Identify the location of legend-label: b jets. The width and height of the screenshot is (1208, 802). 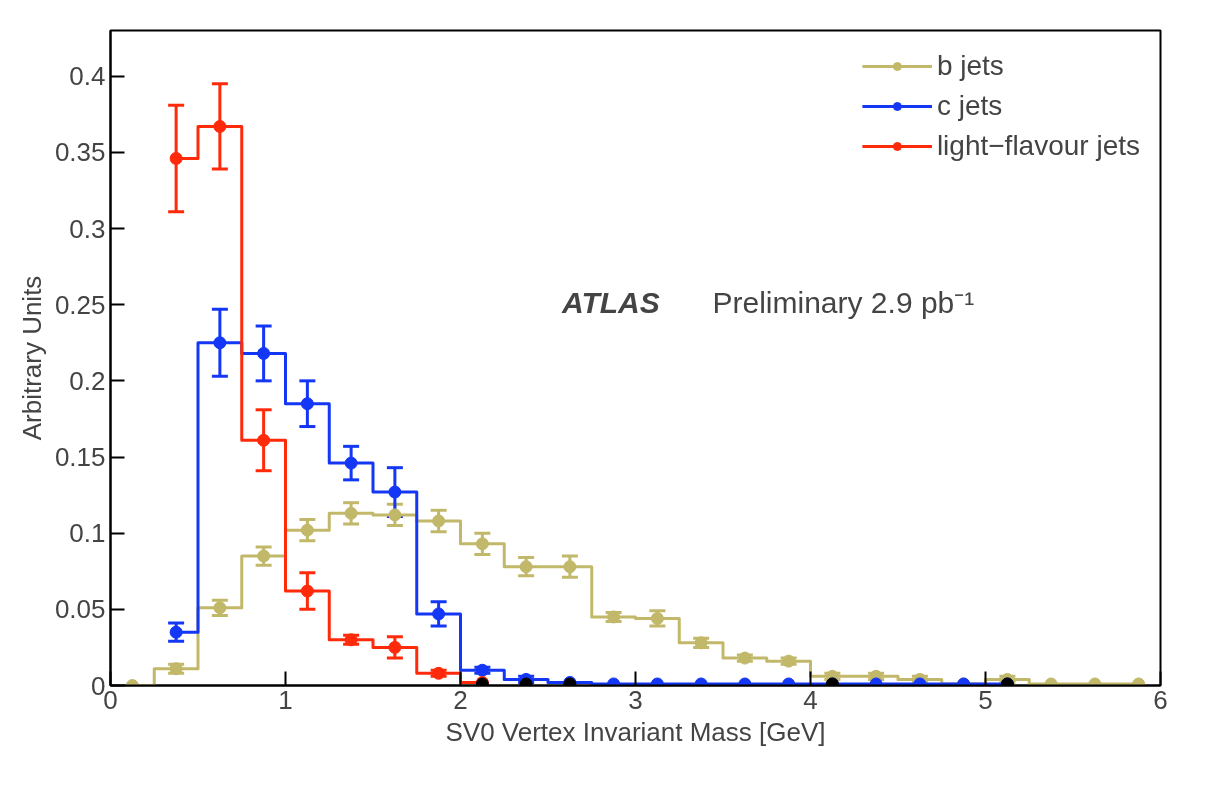
(970, 66).